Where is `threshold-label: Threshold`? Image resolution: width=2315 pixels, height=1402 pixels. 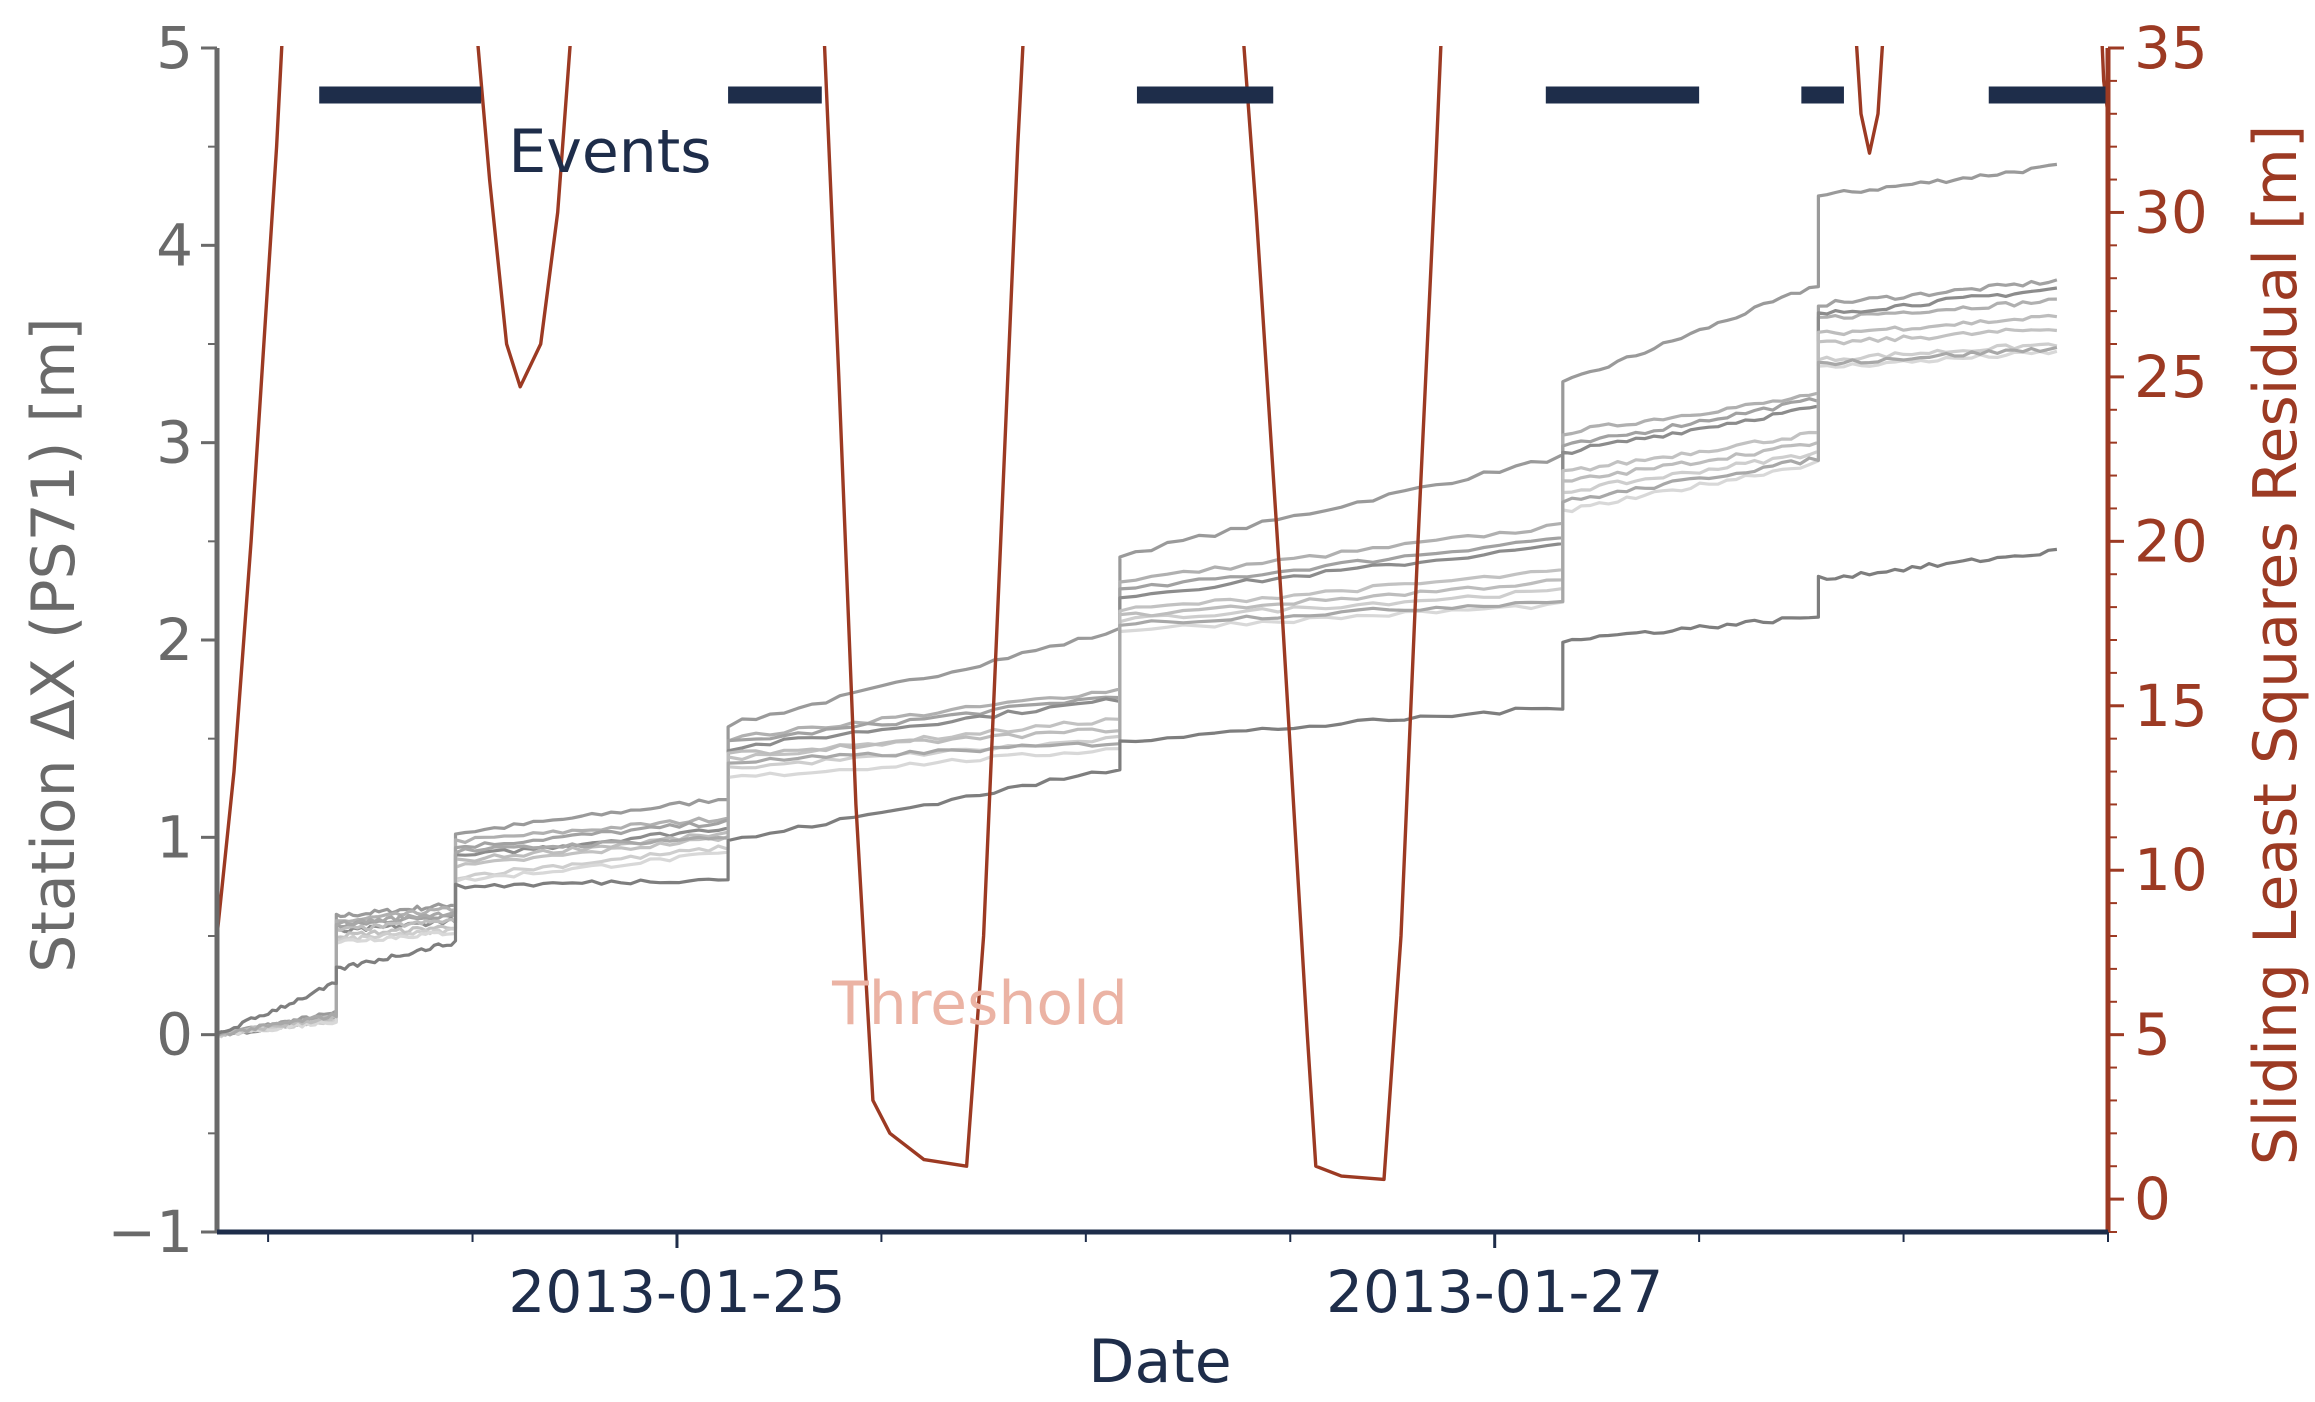
threshold-label: Threshold is located at coordinates (979, 1004).